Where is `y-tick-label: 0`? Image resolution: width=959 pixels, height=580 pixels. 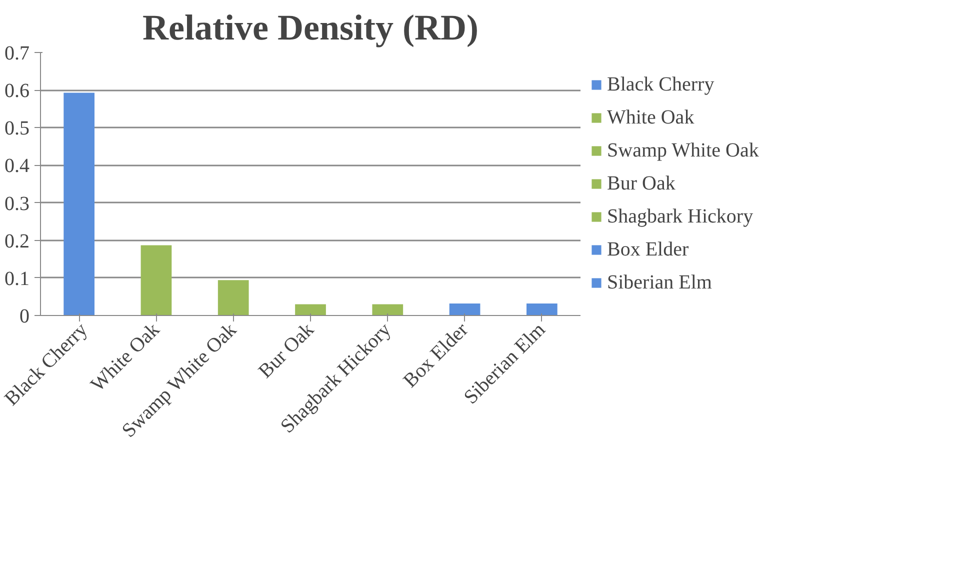
y-tick-label: 0 is located at coordinates (25, 317).